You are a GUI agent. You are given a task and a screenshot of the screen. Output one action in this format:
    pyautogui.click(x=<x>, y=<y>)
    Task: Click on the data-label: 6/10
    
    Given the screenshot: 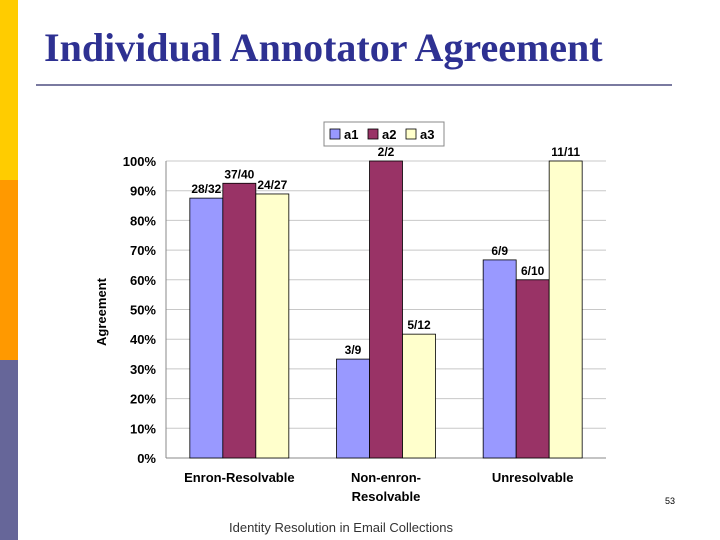 What is the action you would take?
    pyautogui.click(x=533, y=271)
    